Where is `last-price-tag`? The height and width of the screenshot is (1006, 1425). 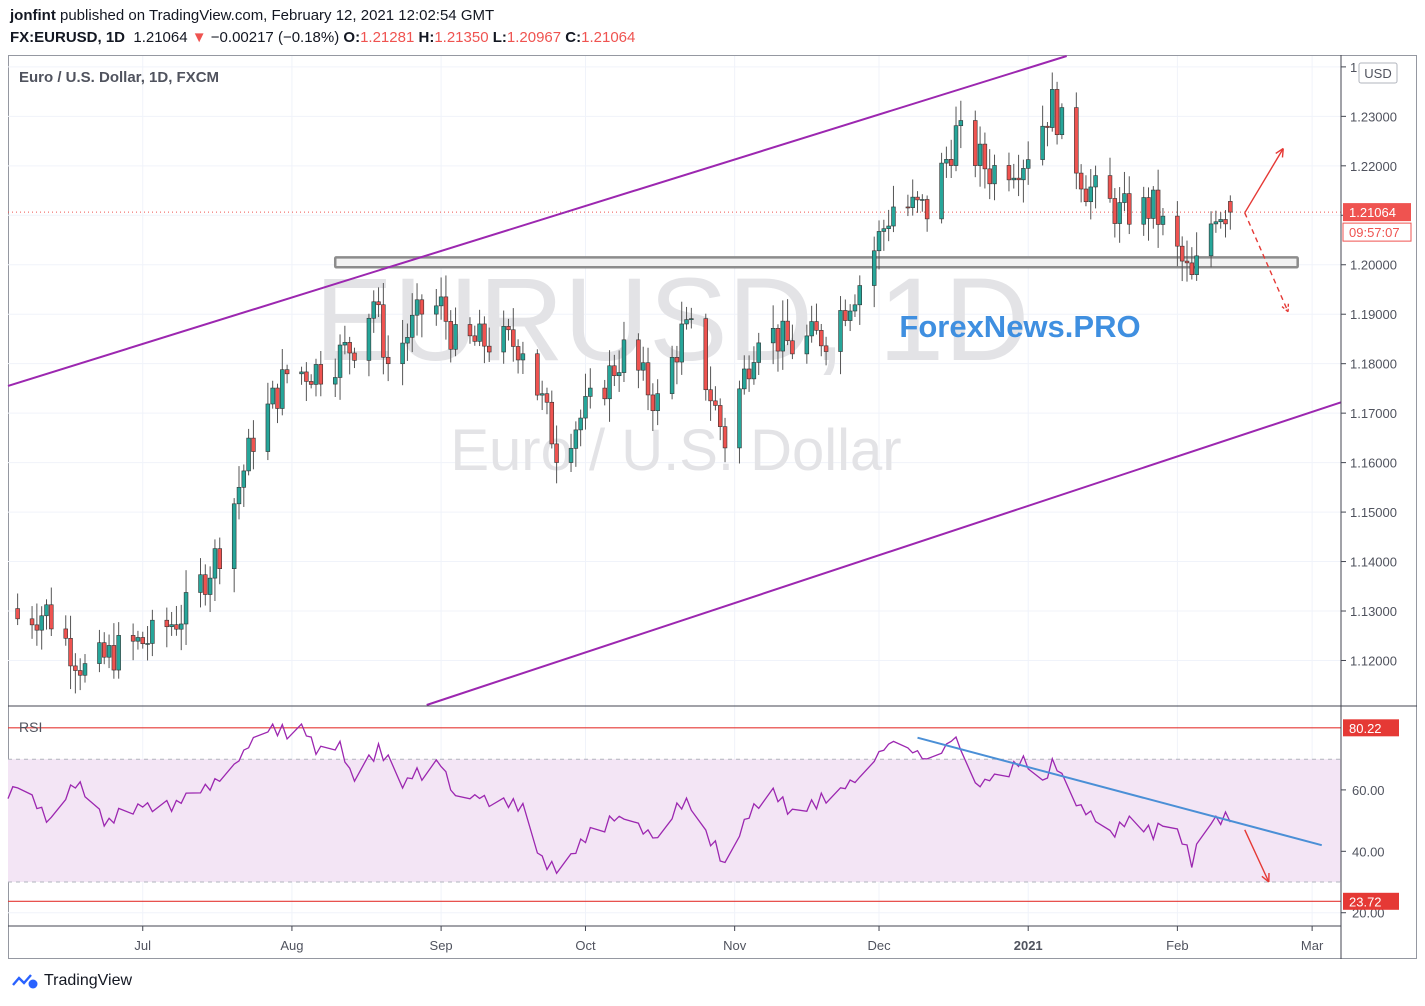 last-price-tag is located at coordinates (1377, 212).